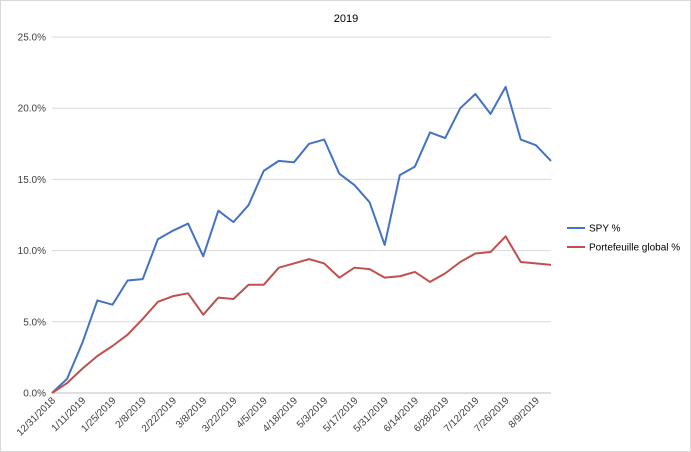 Image resolution: width=691 pixels, height=452 pixels. Describe the element at coordinates (32, 109) in the screenshot. I see `y-tick-label: 20.0%` at that location.